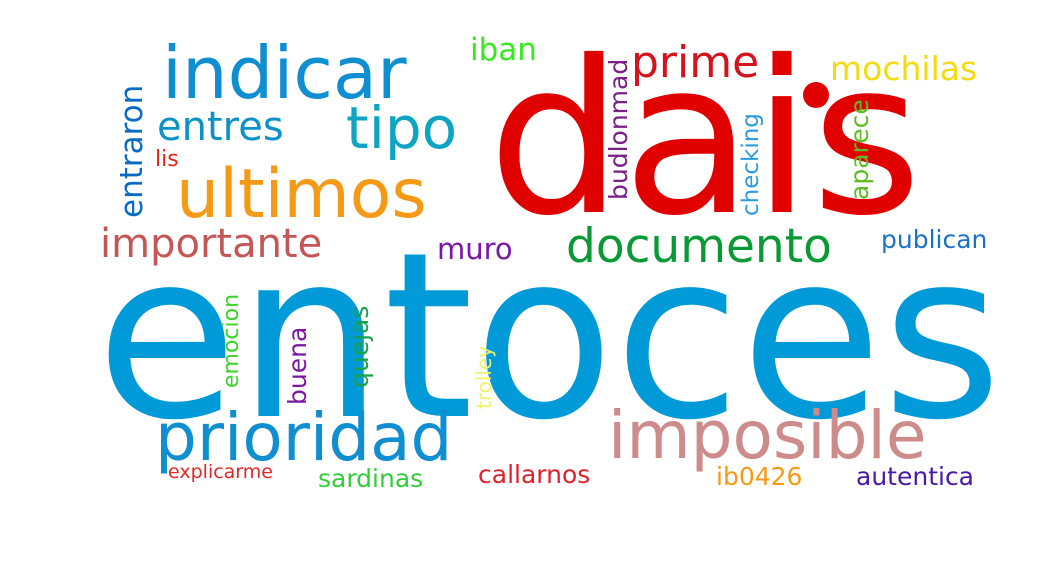  What do you see at coordinates (618, 129) in the screenshot?
I see `word-budlonmad: budlonmad` at bounding box center [618, 129].